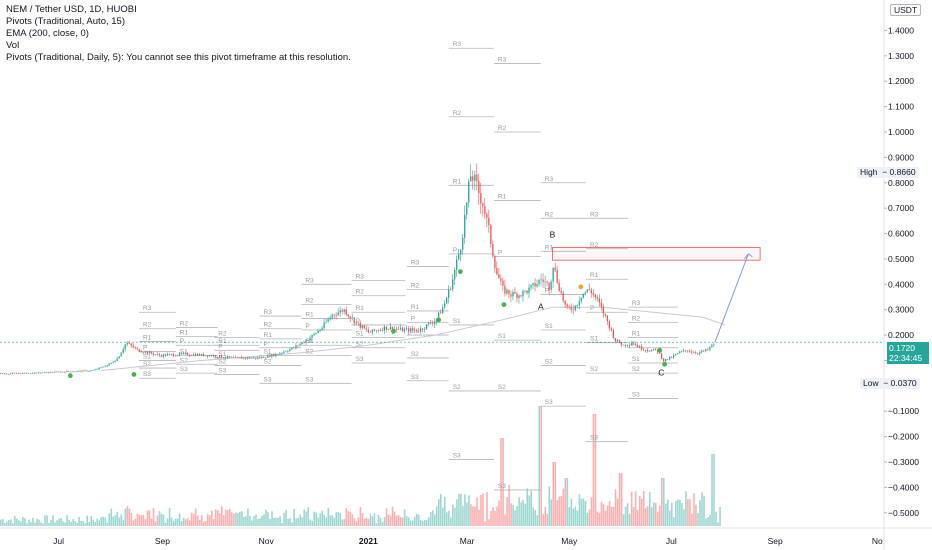  What do you see at coordinates (903, 383) in the screenshot?
I see `low-tag-value: 0.0370` at bounding box center [903, 383].